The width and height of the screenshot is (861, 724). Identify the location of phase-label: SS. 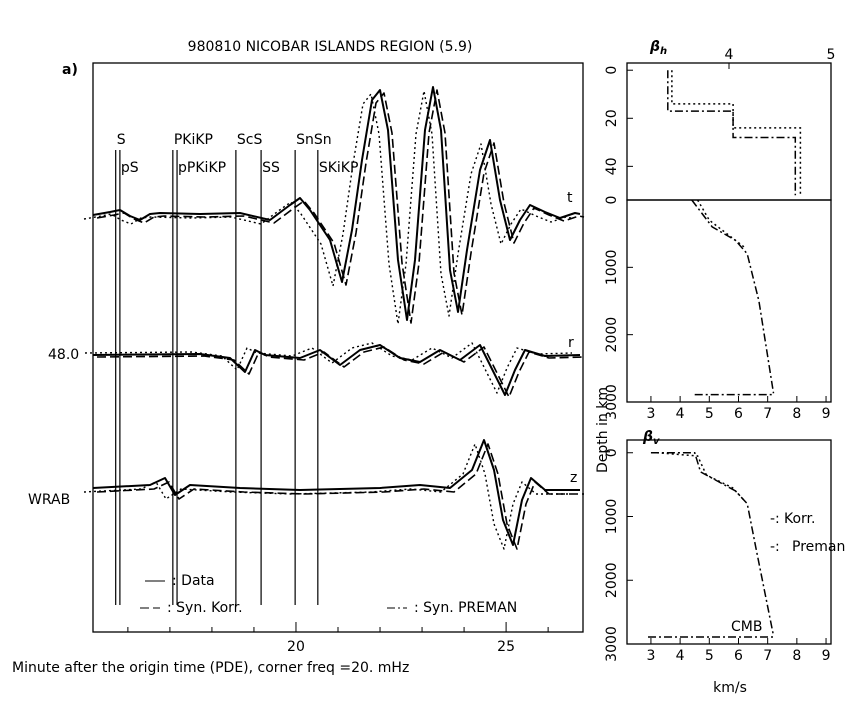
(271, 168).